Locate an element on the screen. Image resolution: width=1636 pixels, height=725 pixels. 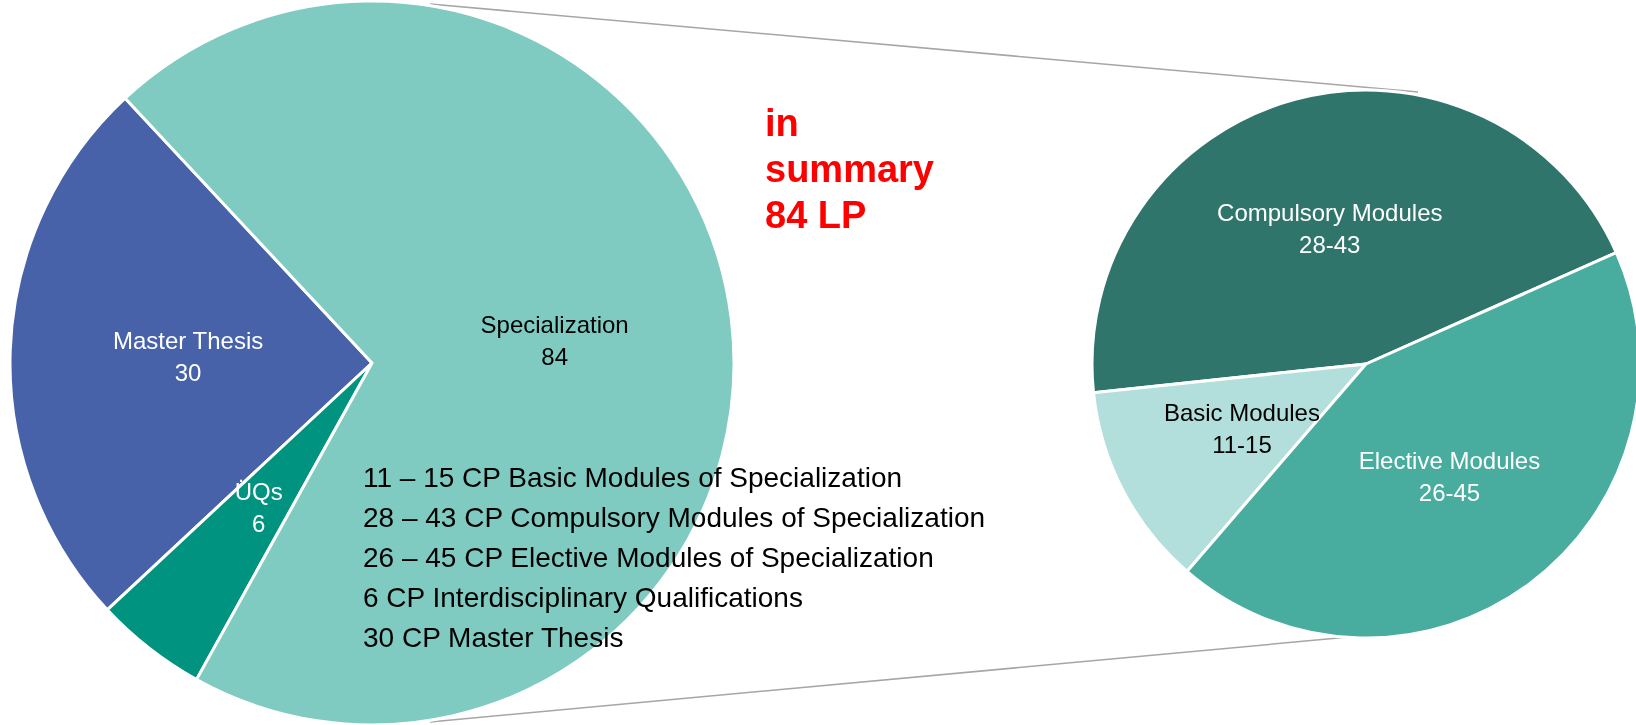
data-label: 26-45 is located at coordinates (1449, 492).